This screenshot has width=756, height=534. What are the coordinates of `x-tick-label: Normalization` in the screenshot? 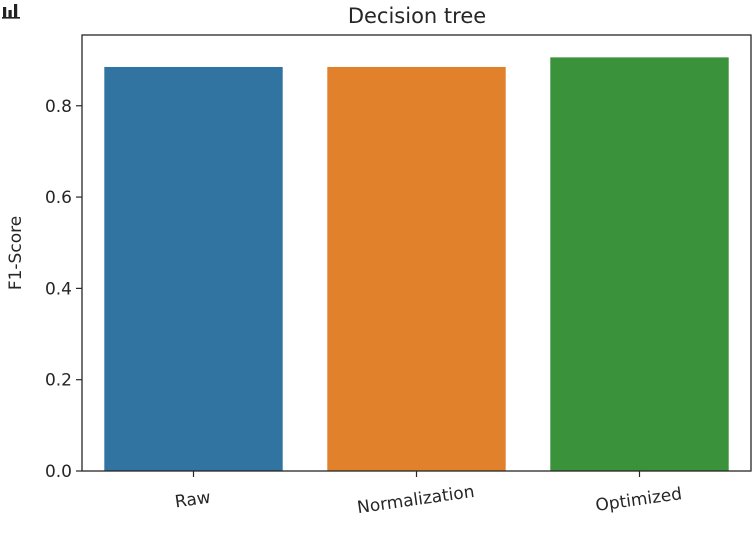 It's located at (416, 500).